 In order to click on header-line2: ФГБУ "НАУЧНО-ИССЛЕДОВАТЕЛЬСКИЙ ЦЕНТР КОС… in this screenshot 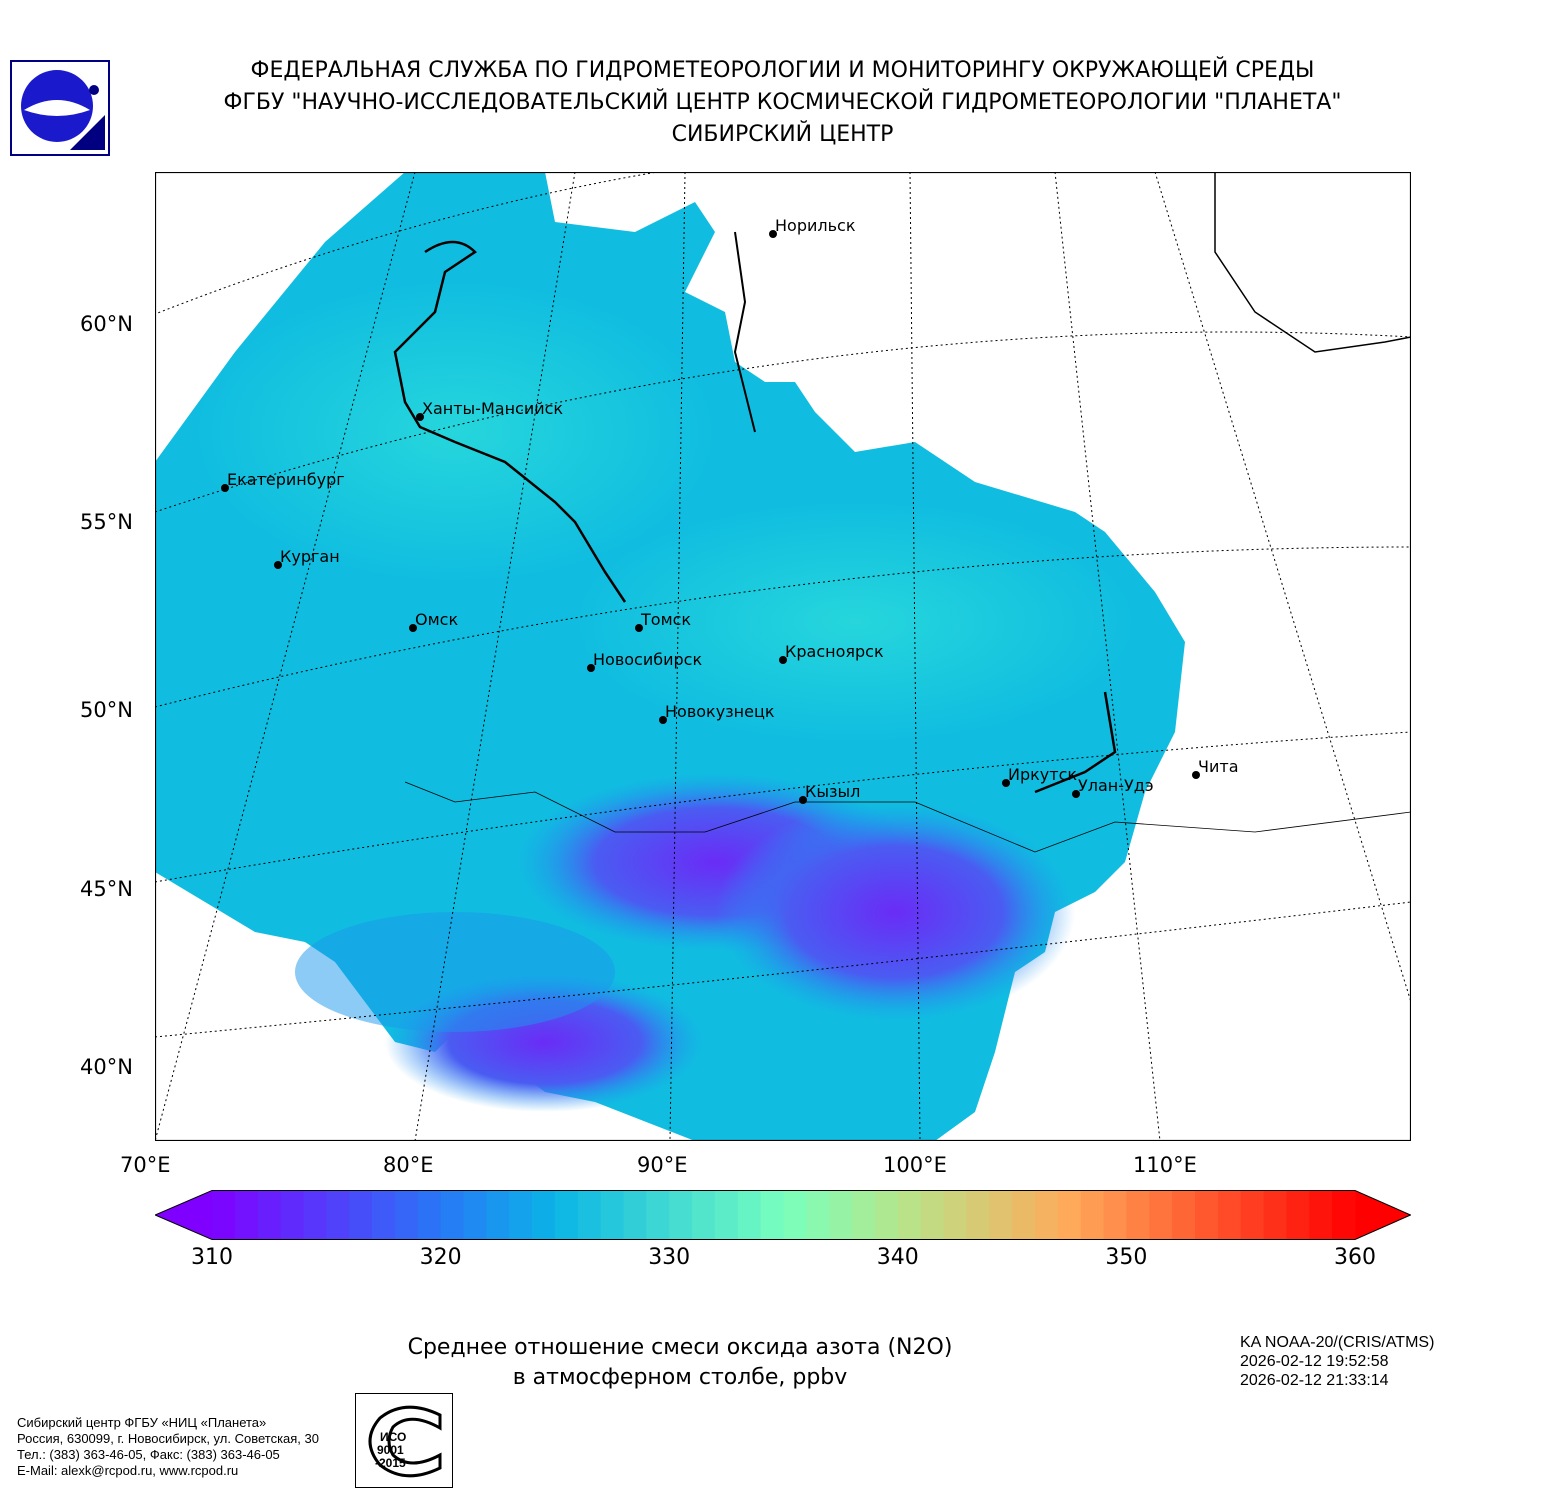, I will do `click(782, 102)`.